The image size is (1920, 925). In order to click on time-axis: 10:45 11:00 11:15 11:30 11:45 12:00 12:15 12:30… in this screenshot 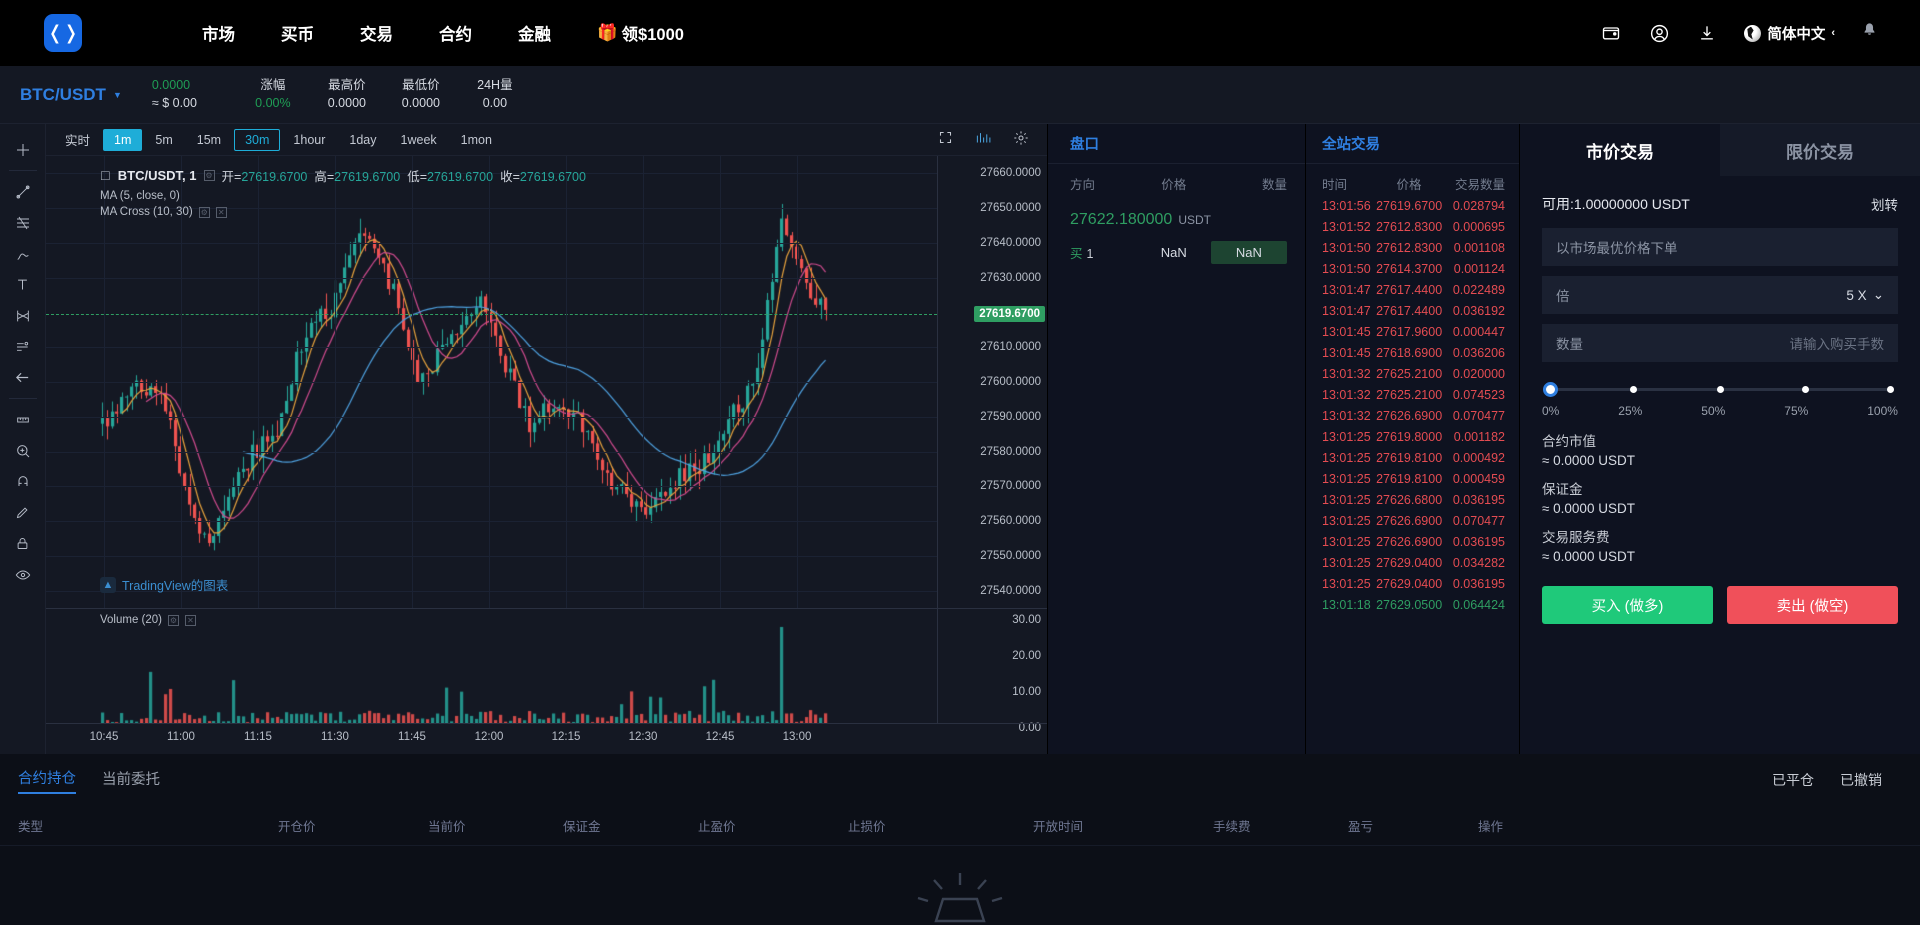, I will do `click(546, 737)`.